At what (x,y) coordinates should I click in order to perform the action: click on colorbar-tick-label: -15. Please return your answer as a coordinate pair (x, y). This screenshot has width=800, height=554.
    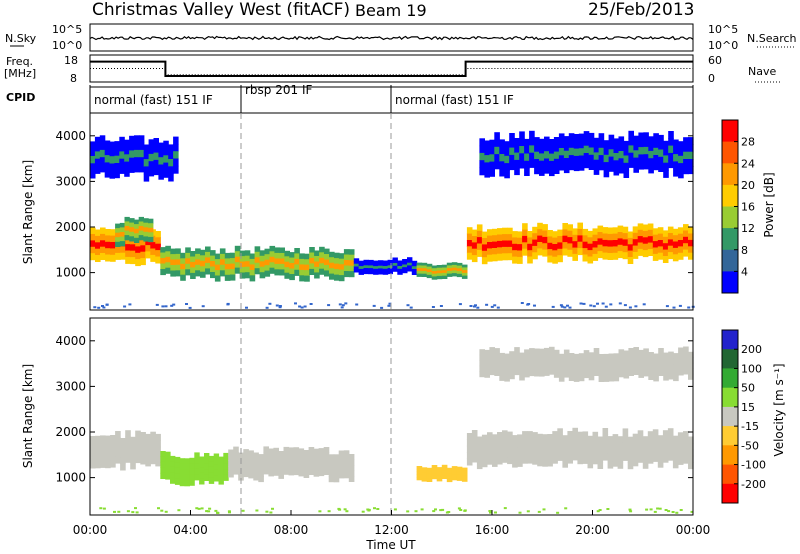
    Looking at the image, I should click on (750, 426).